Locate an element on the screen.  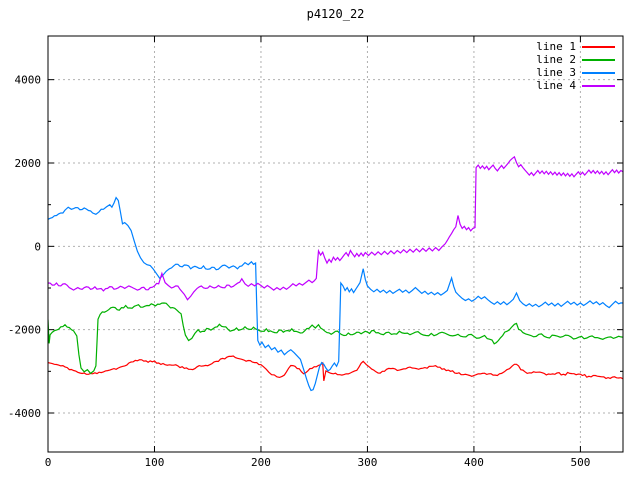
legend: line 1 line 2 line 3 line 4 is located at coordinates (575, 66).